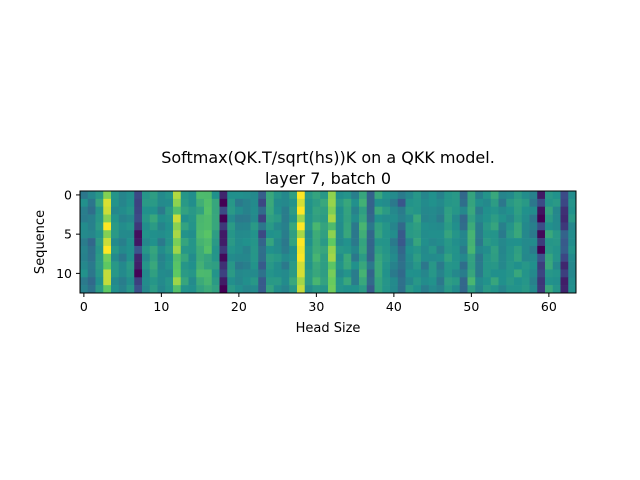 Image resolution: width=640 pixels, height=480 pixels. What do you see at coordinates (64, 273) in the screenshot?
I see `y-tick-label: 10` at bounding box center [64, 273].